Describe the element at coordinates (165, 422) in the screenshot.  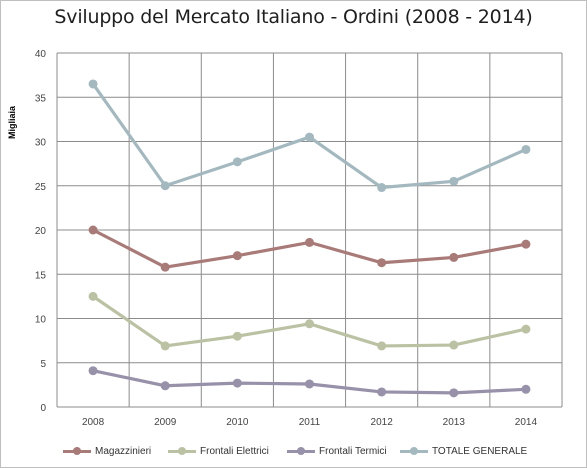
I see `x-tick-label: 2009` at that location.